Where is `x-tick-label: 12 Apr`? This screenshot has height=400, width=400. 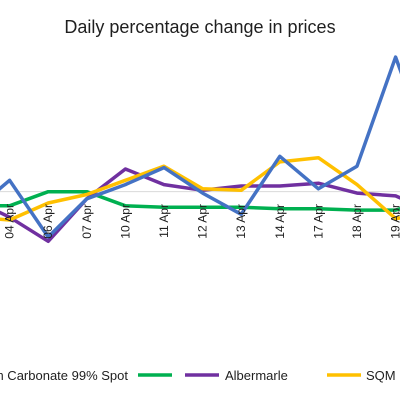 x-tick-label: 12 Apr is located at coordinates (203, 221).